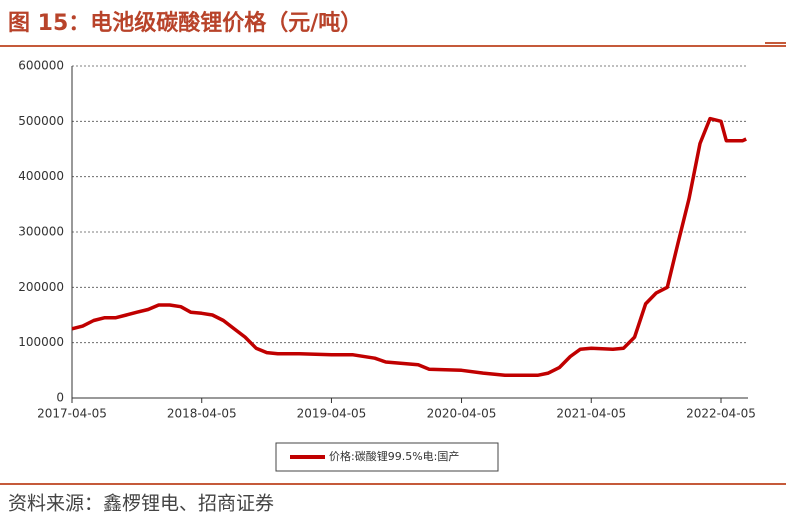 Image resolution: width=786 pixels, height=529 pixels. I want to click on x-tick-label: 2020-04-05, so click(462, 414).